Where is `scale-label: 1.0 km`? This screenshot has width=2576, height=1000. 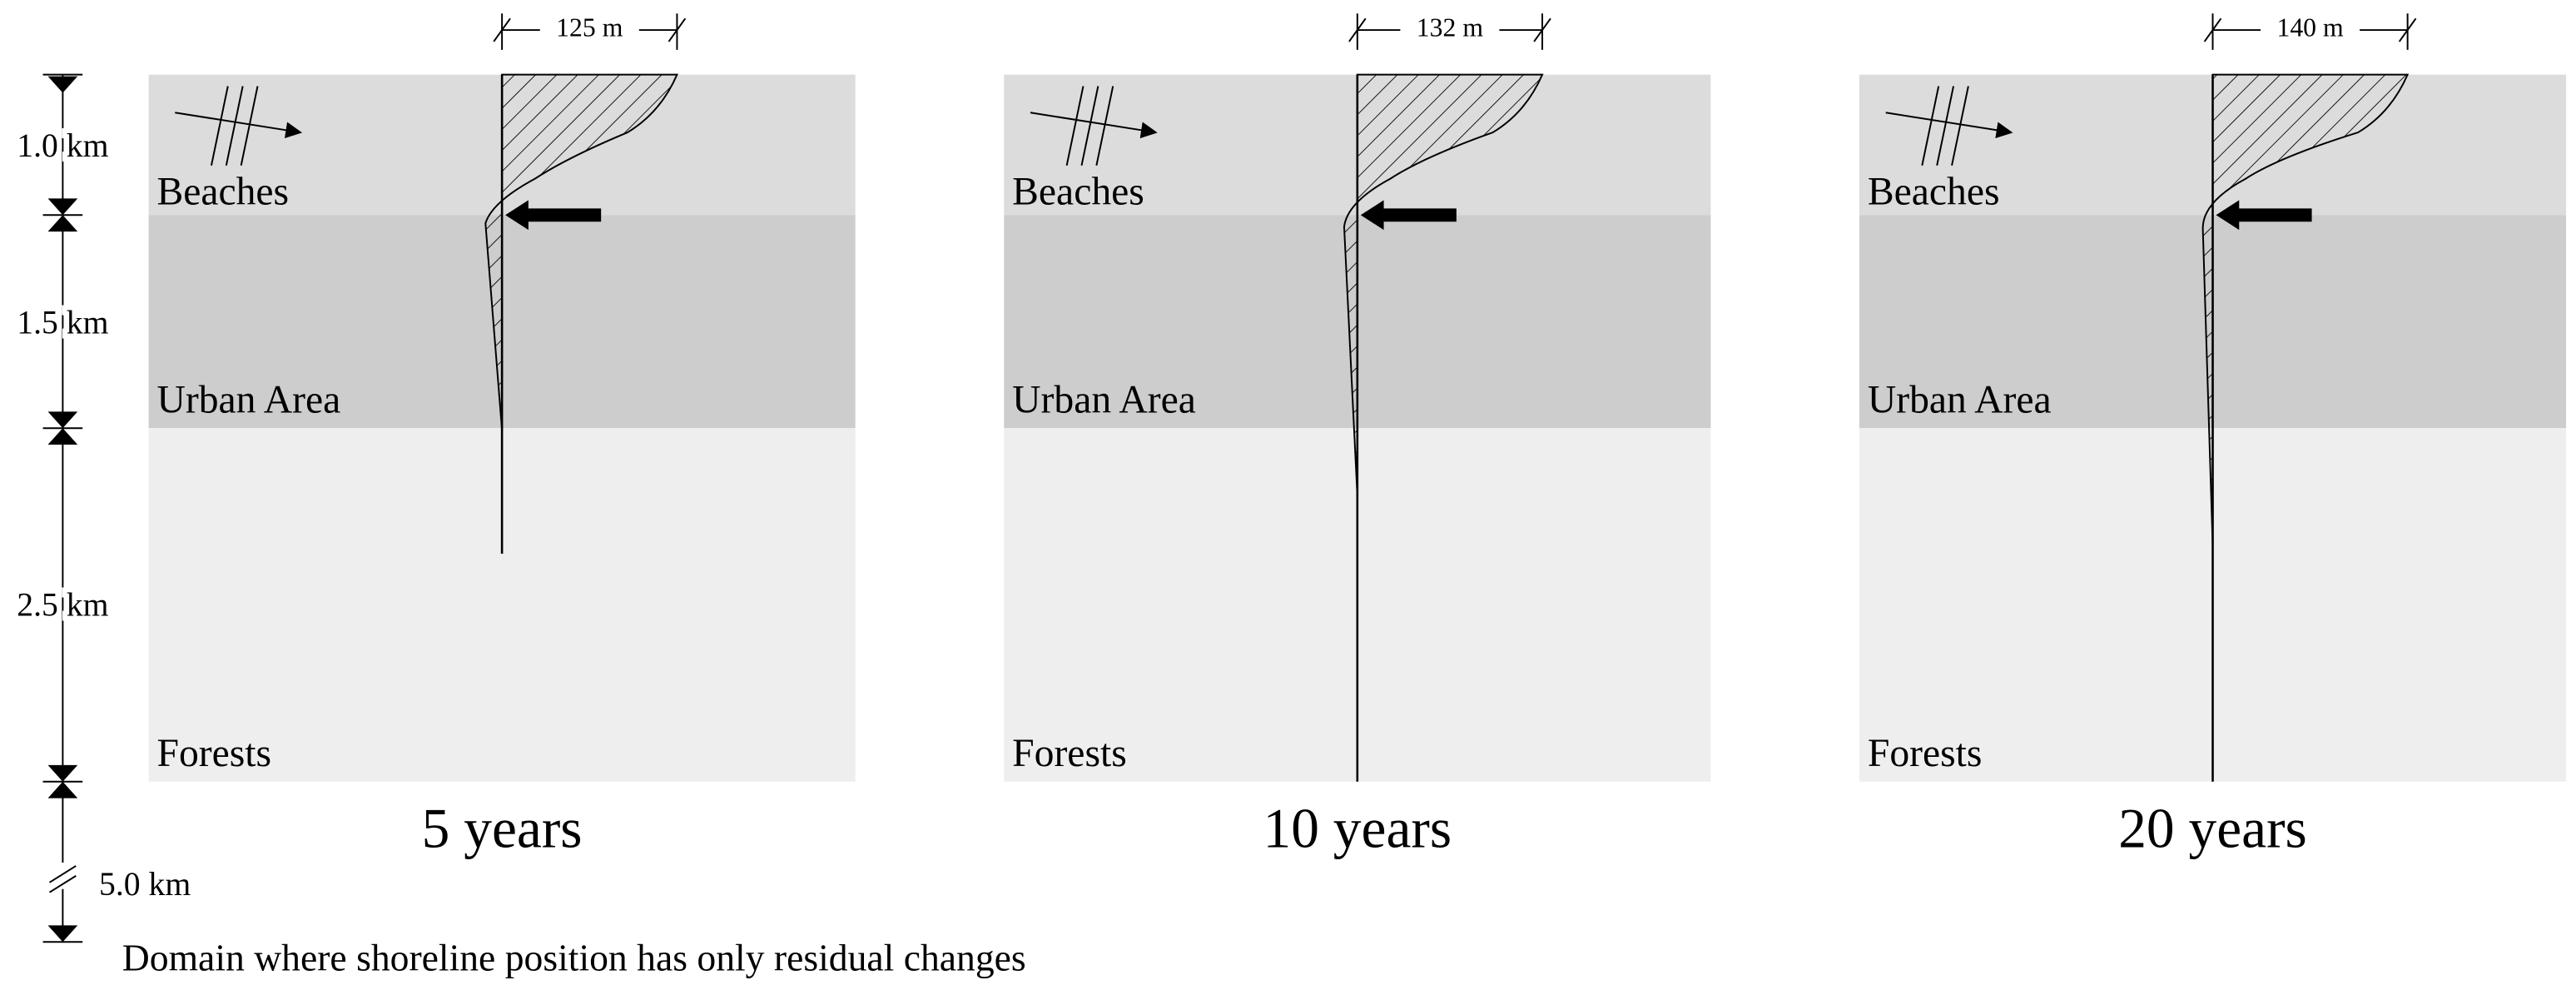 scale-label: 1.0 km is located at coordinates (62, 145).